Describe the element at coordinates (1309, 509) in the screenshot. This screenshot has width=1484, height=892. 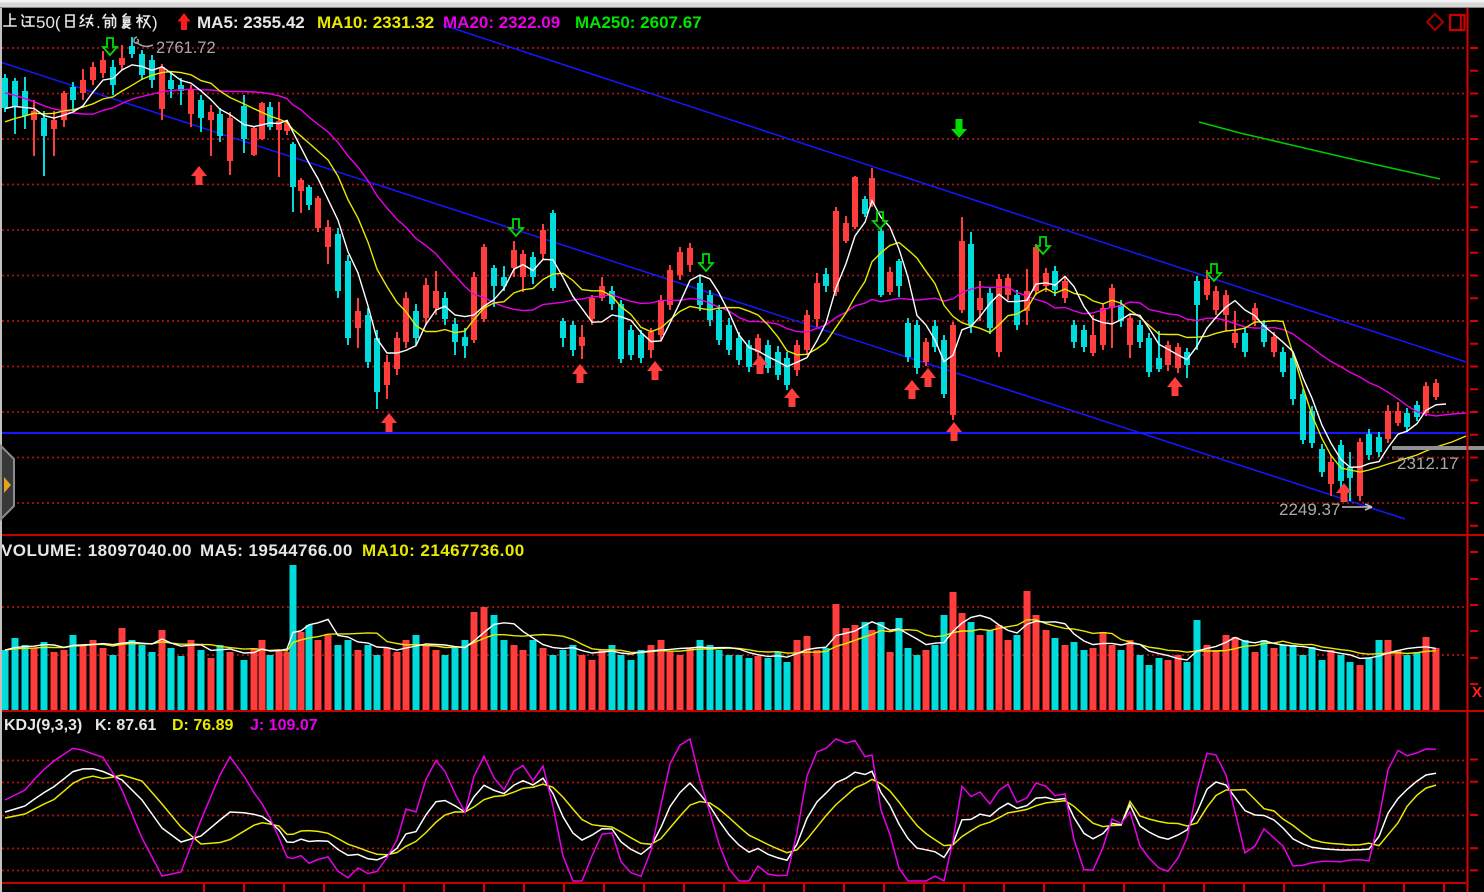
I see `svg-text: 2249.37` at that location.